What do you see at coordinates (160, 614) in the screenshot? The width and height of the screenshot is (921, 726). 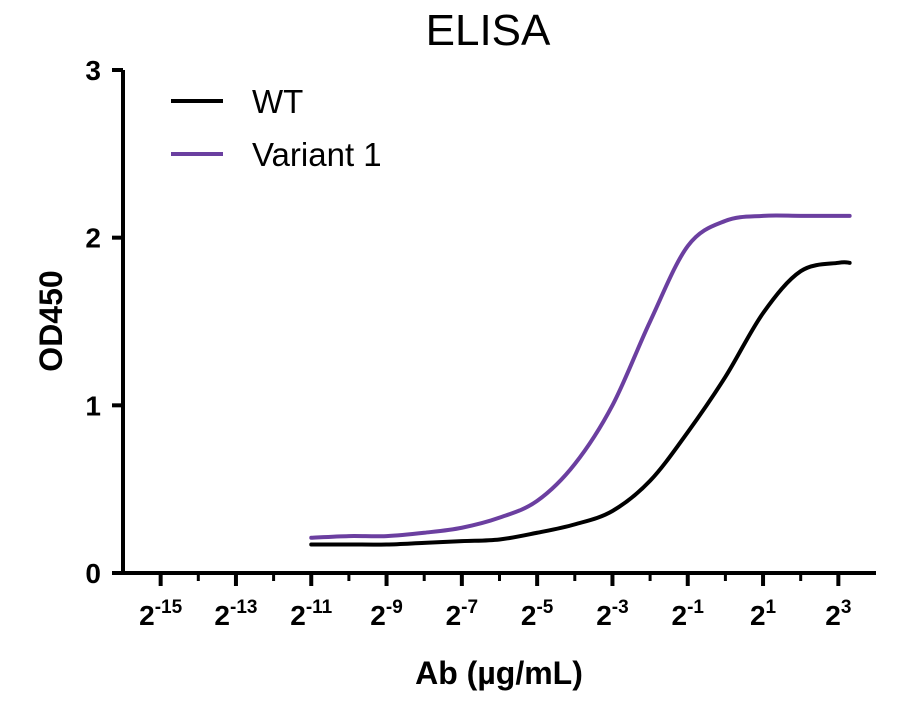 I see `x-tick-label: 2-15` at bounding box center [160, 614].